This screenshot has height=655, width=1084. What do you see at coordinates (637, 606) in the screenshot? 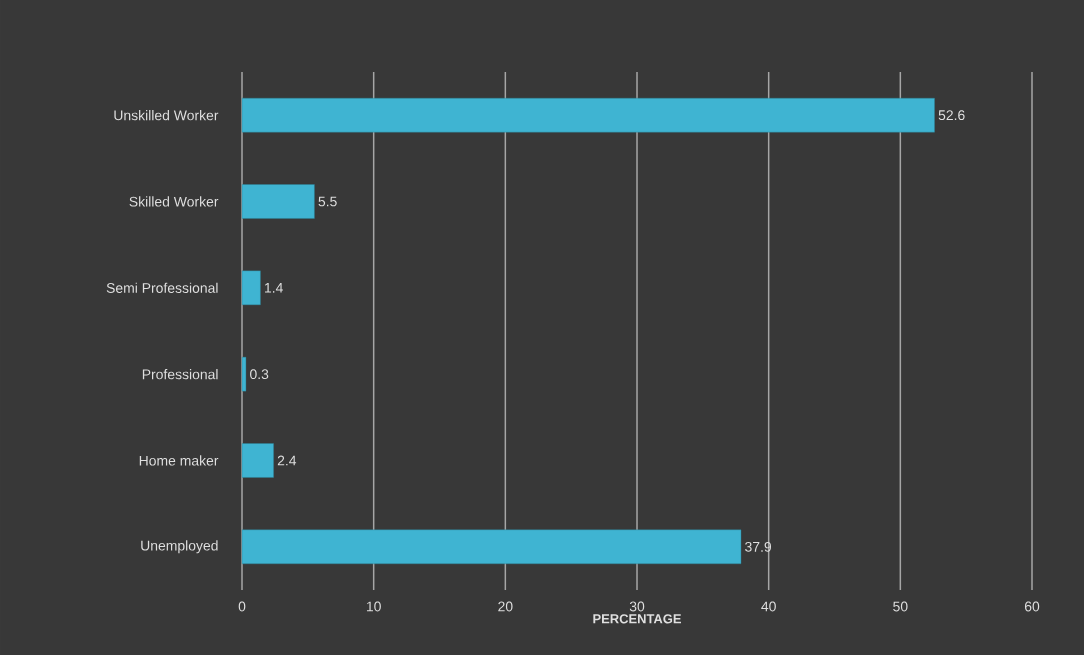
I see `x-tick-label: 30` at bounding box center [637, 606].